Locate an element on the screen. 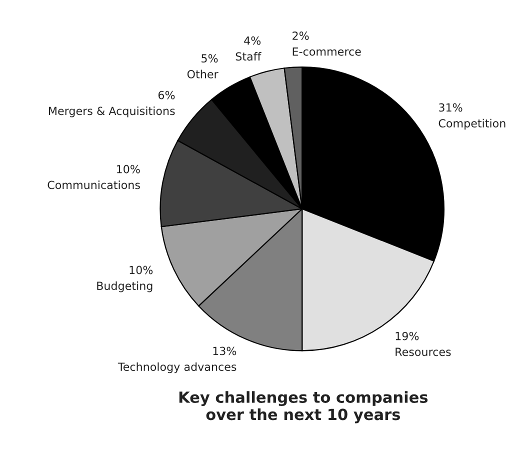 The height and width of the screenshot is (456, 530). slice-label: Staff is located at coordinates (249, 56).